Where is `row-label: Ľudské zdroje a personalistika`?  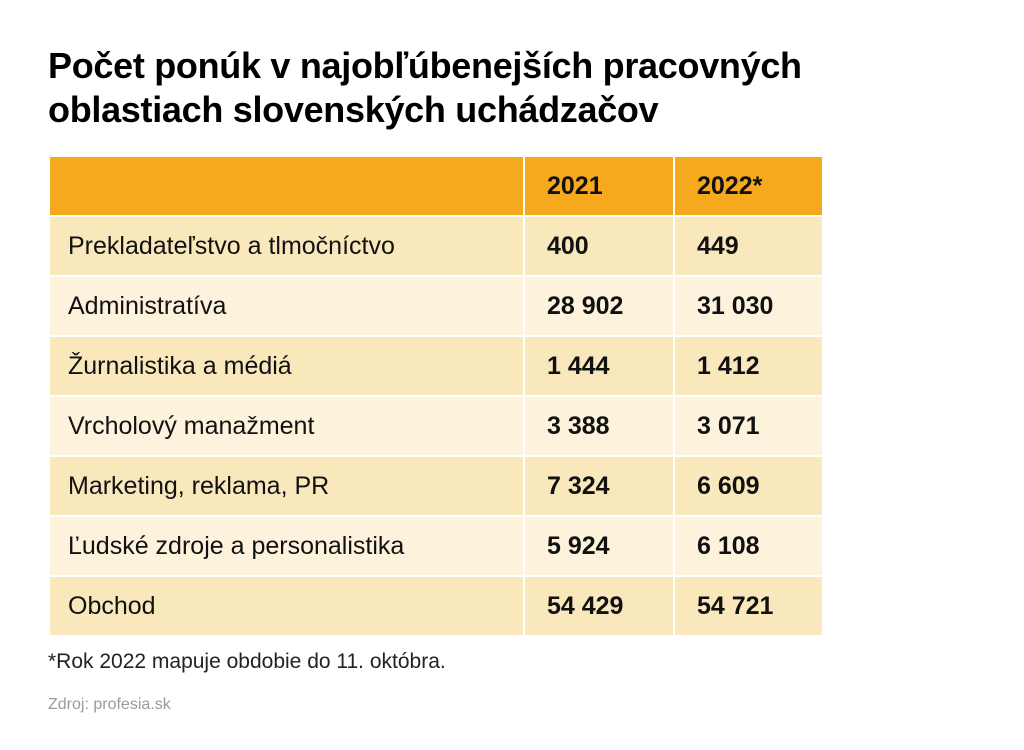 row-label: Ľudské zdroje a personalistika is located at coordinates (286, 546).